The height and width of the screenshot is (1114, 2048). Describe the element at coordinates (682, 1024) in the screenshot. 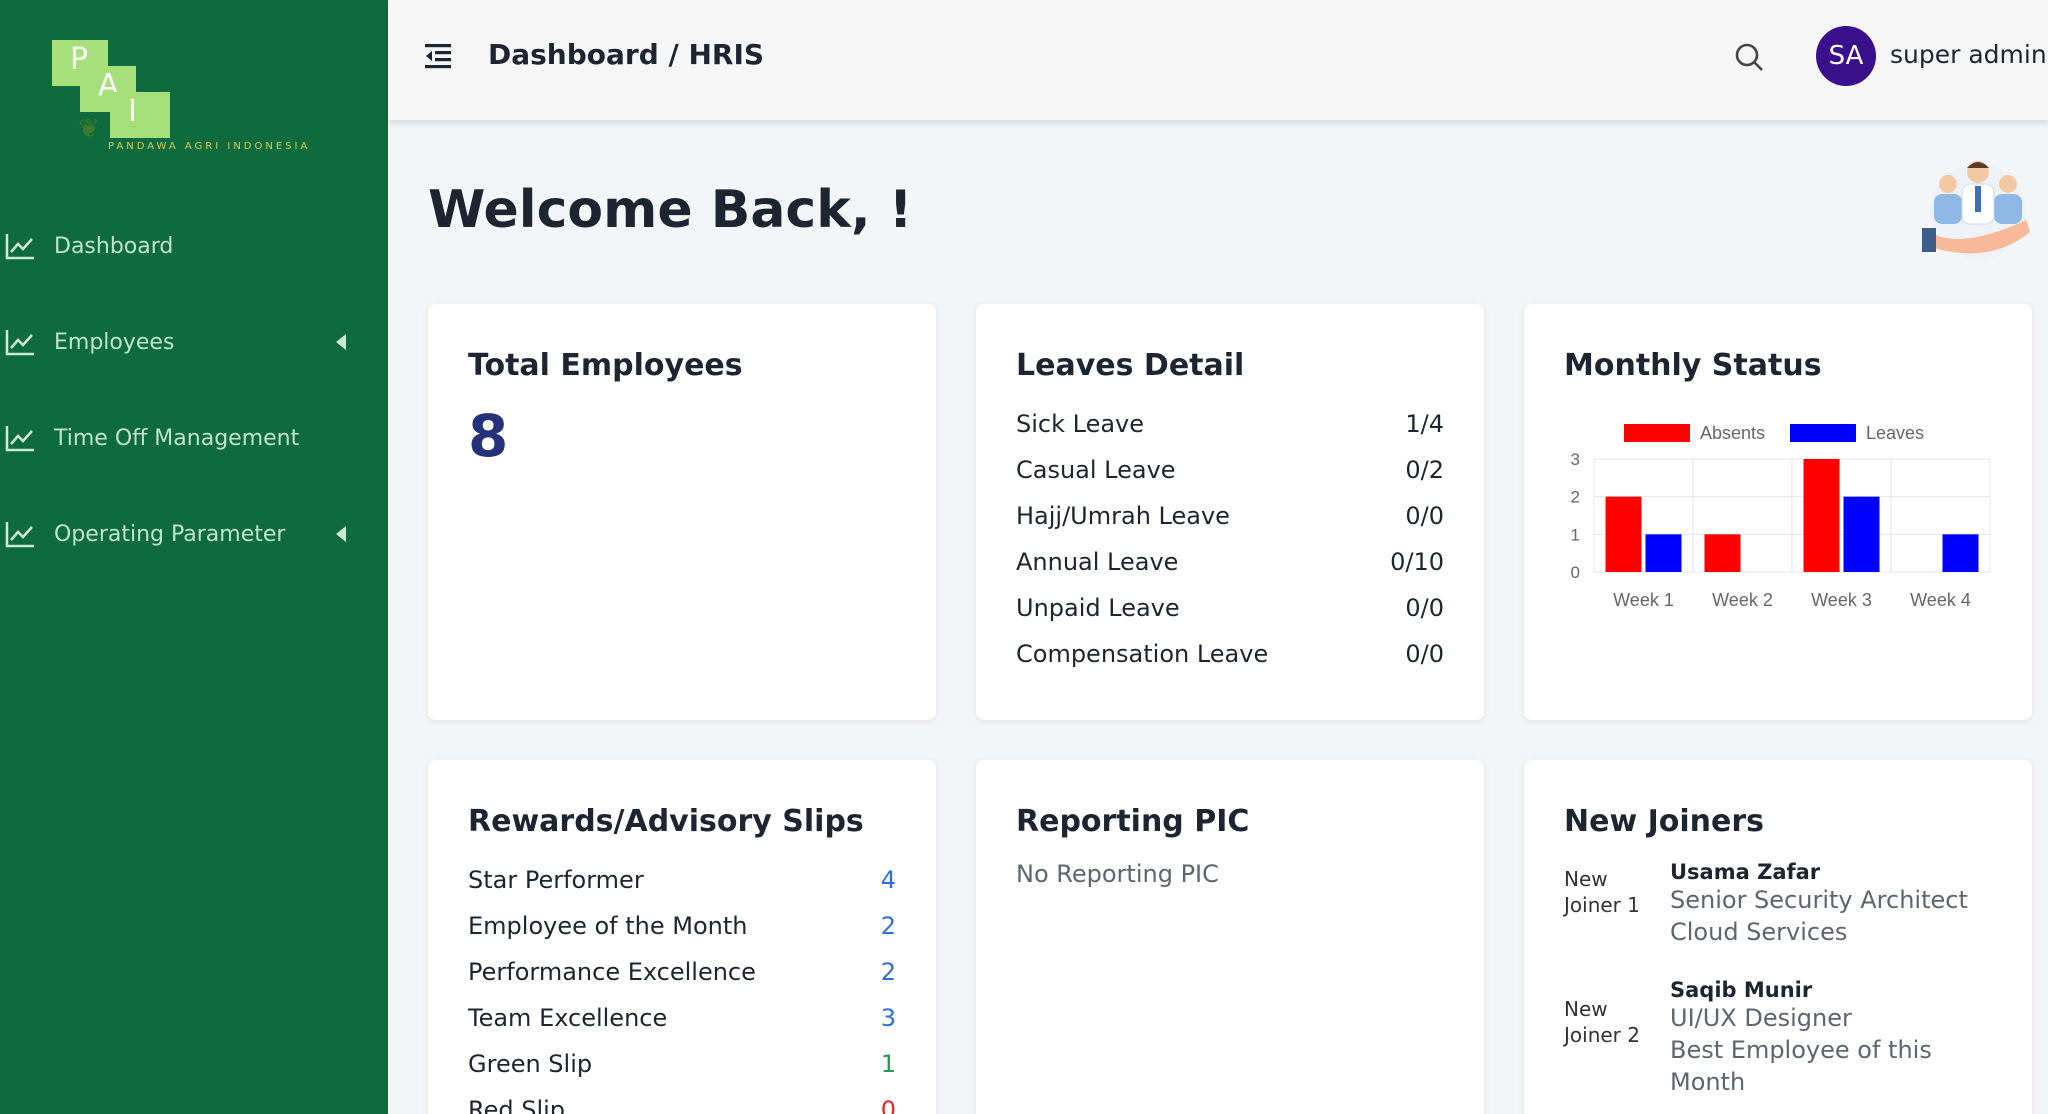

I see `reward-row: Team Excellence 3` at that location.